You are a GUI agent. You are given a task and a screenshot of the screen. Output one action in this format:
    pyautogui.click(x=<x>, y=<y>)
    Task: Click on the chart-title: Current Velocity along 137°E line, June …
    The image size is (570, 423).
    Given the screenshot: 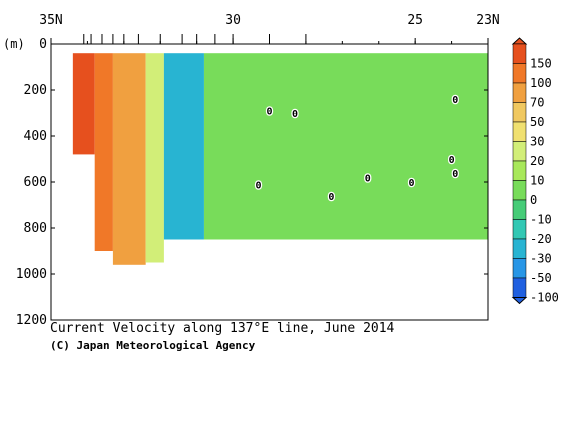 What is the action you would take?
    pyautogui.click(x=222, y=328)
    